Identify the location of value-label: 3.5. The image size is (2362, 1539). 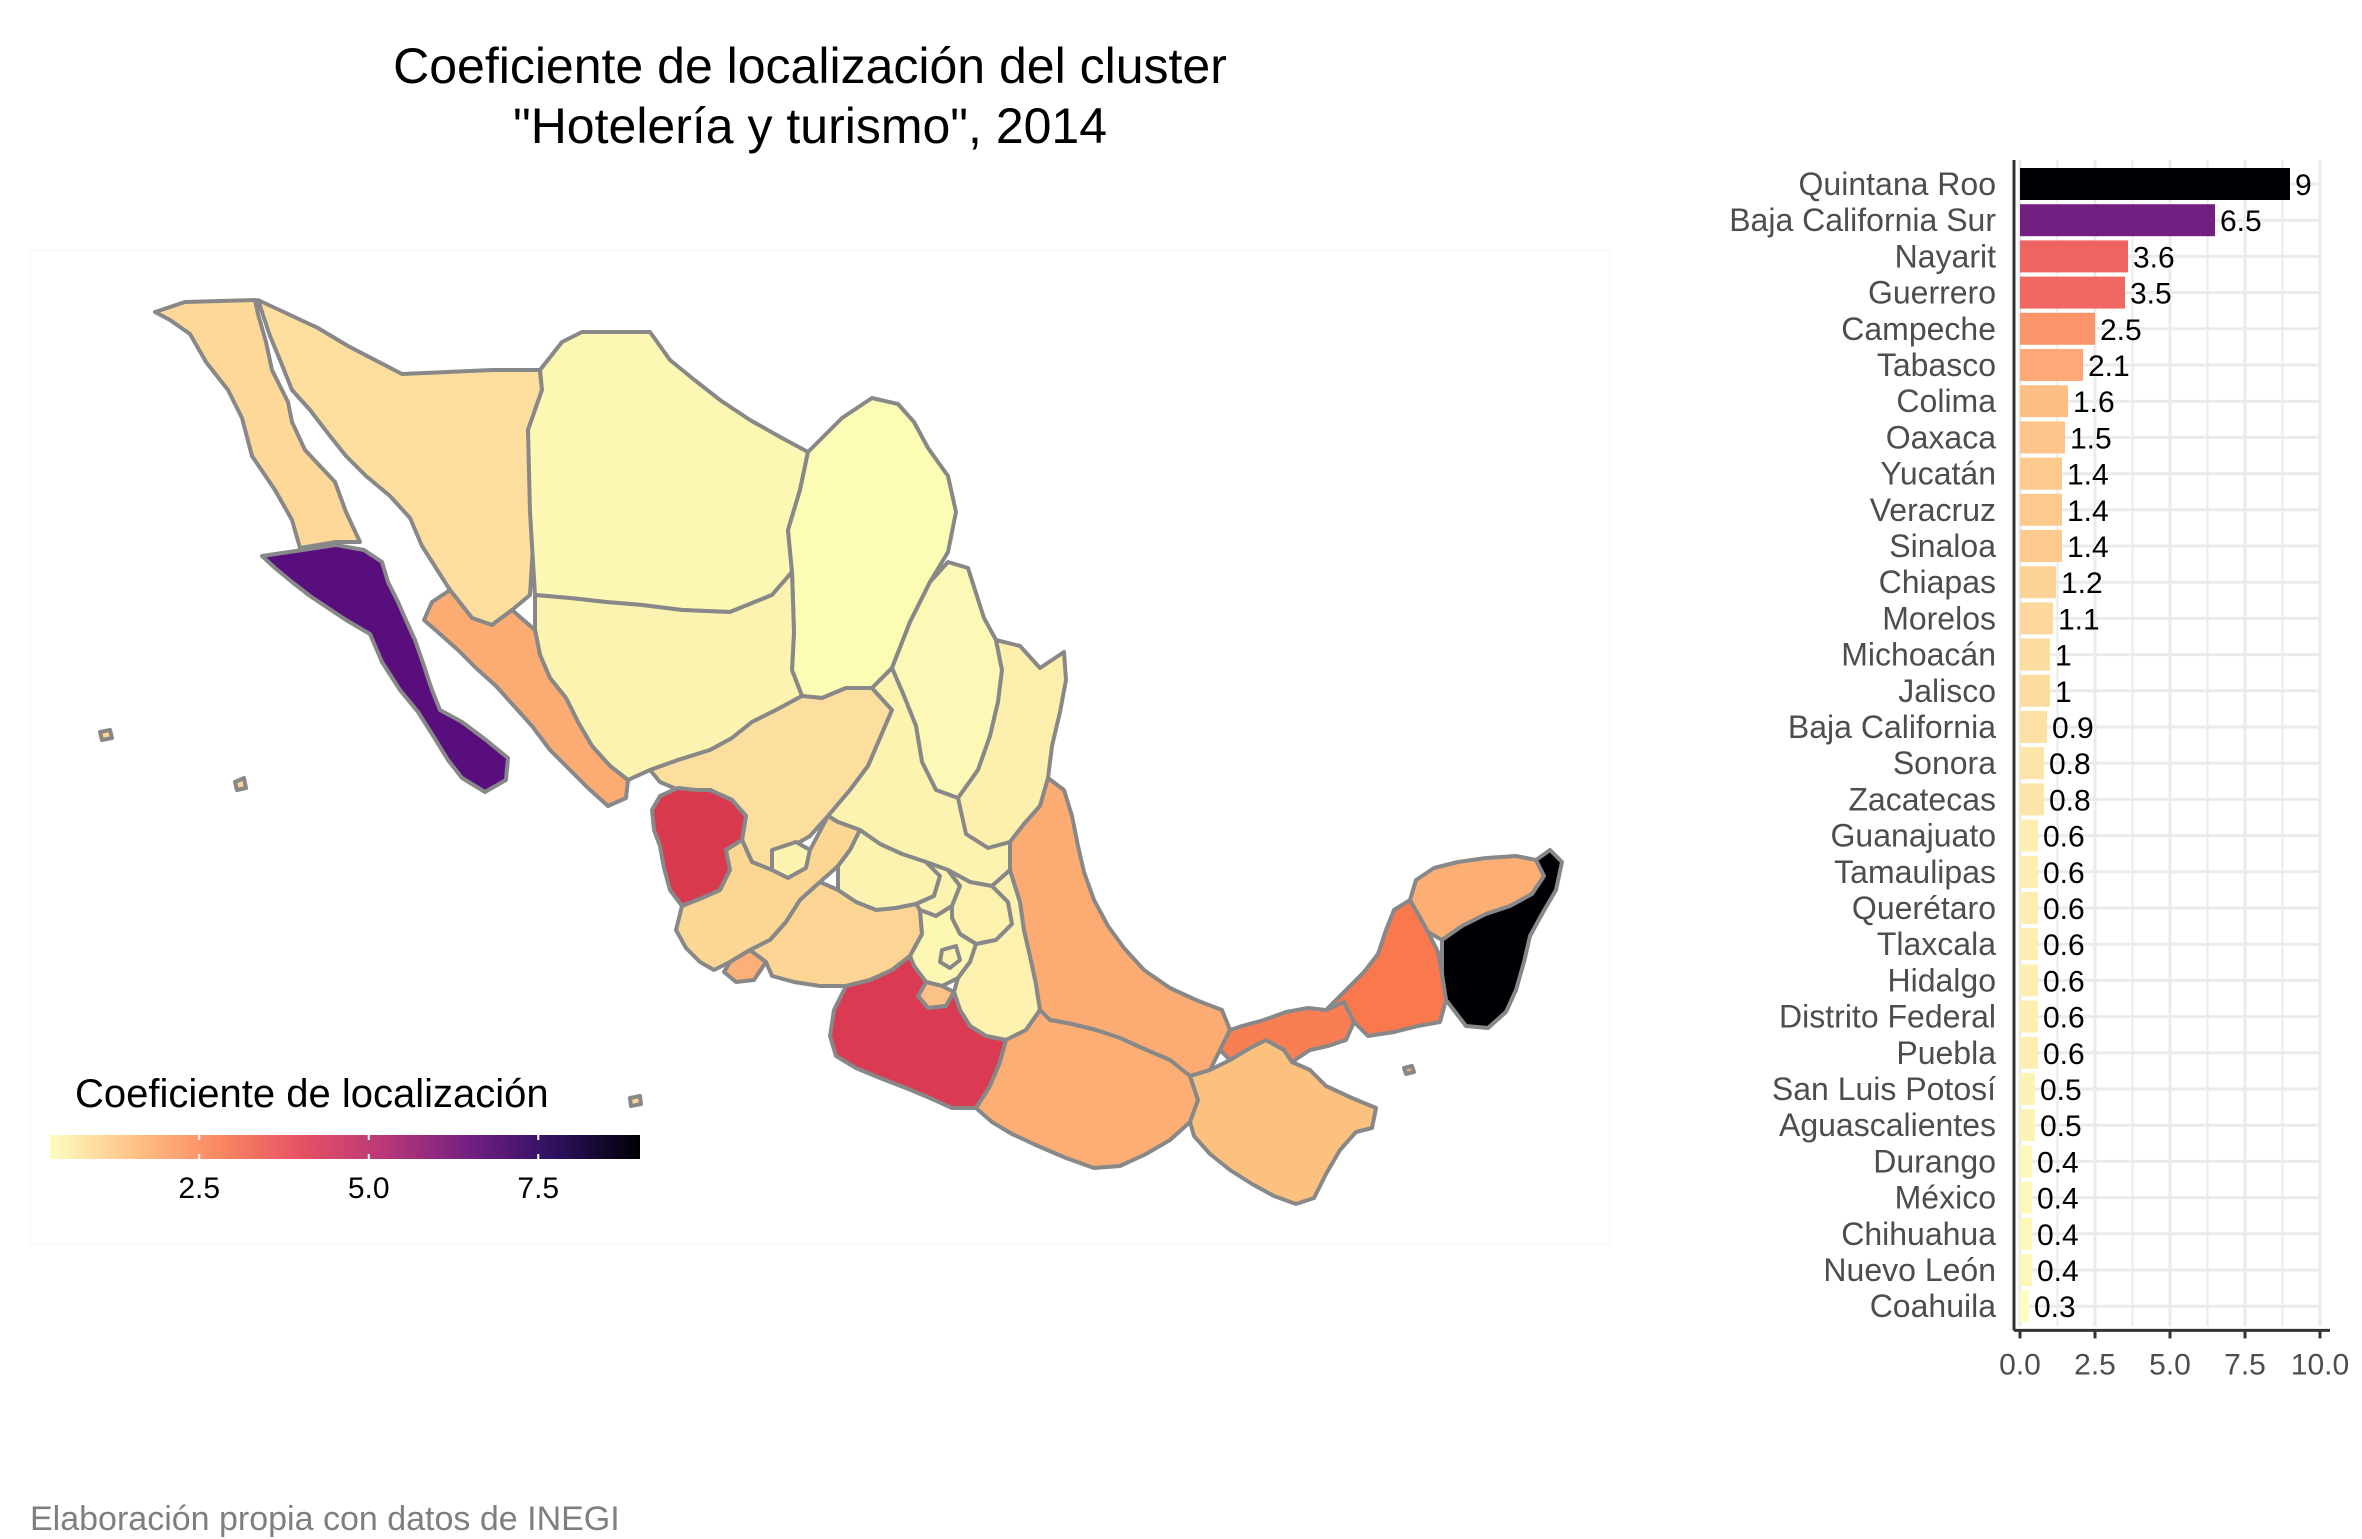
(2151, 294).